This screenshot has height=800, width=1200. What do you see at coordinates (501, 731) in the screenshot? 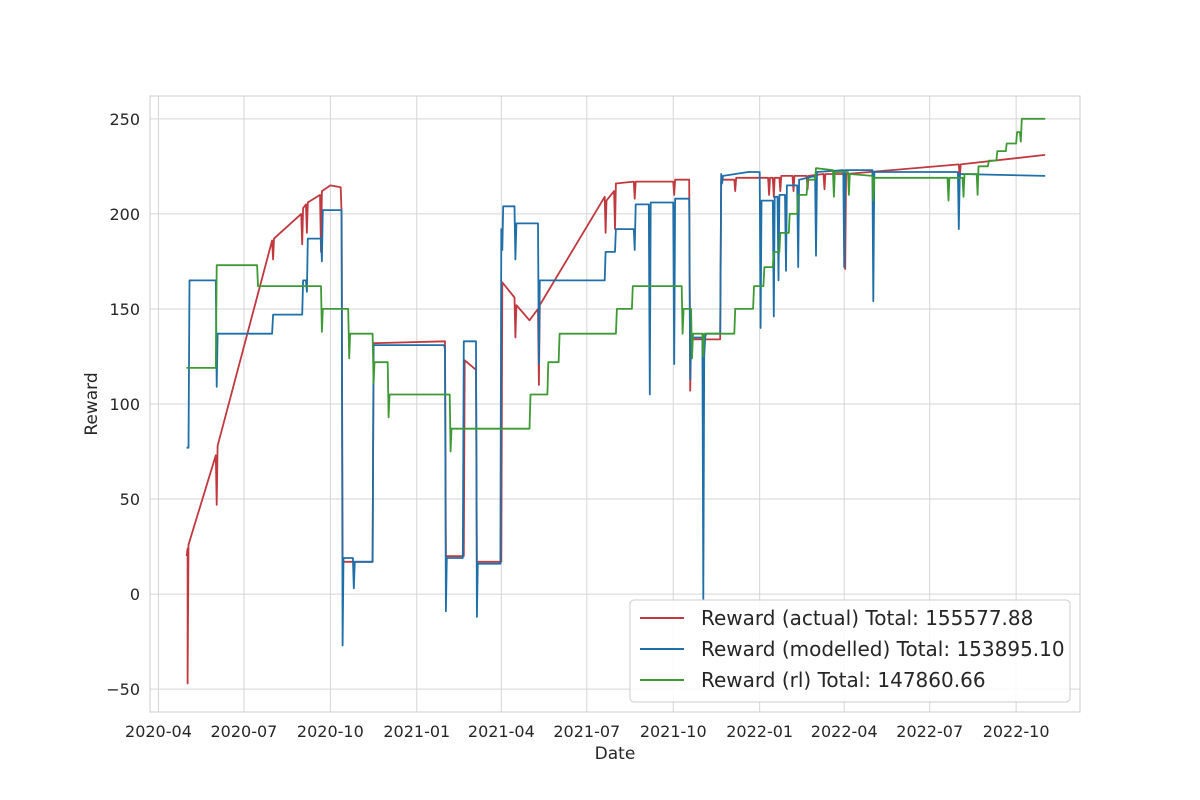
I see `x-tick-label: 2021-04` at bounding box center [501, 731].